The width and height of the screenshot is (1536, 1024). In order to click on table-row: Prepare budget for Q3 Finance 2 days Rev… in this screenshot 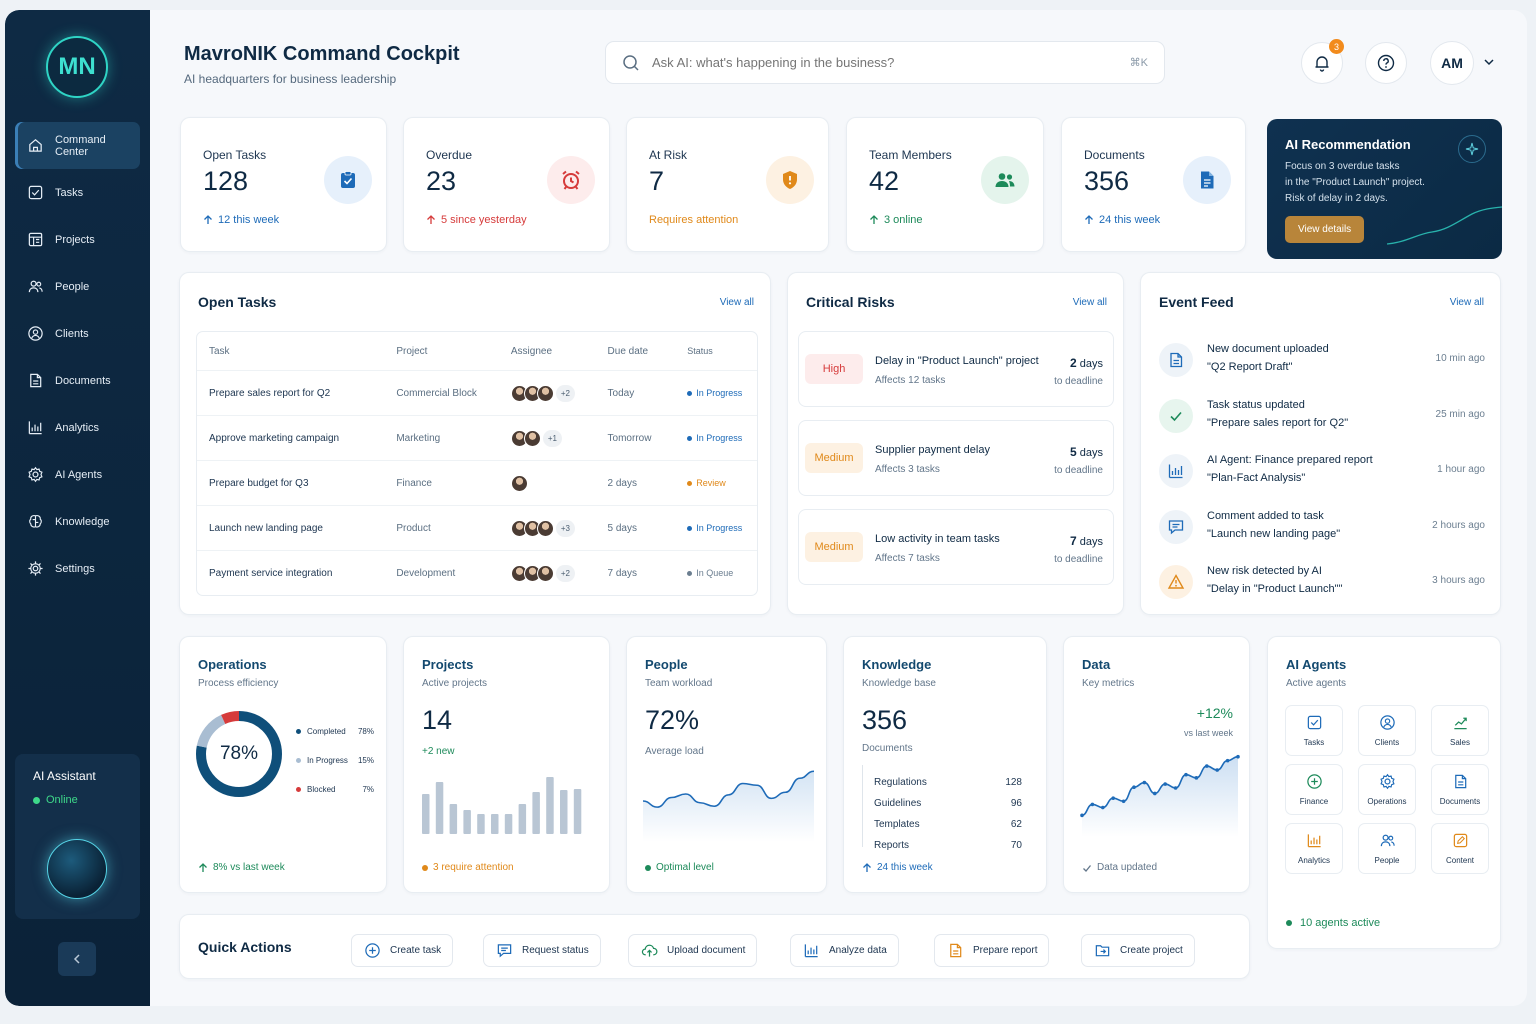, I will do `click(477, 482)`.